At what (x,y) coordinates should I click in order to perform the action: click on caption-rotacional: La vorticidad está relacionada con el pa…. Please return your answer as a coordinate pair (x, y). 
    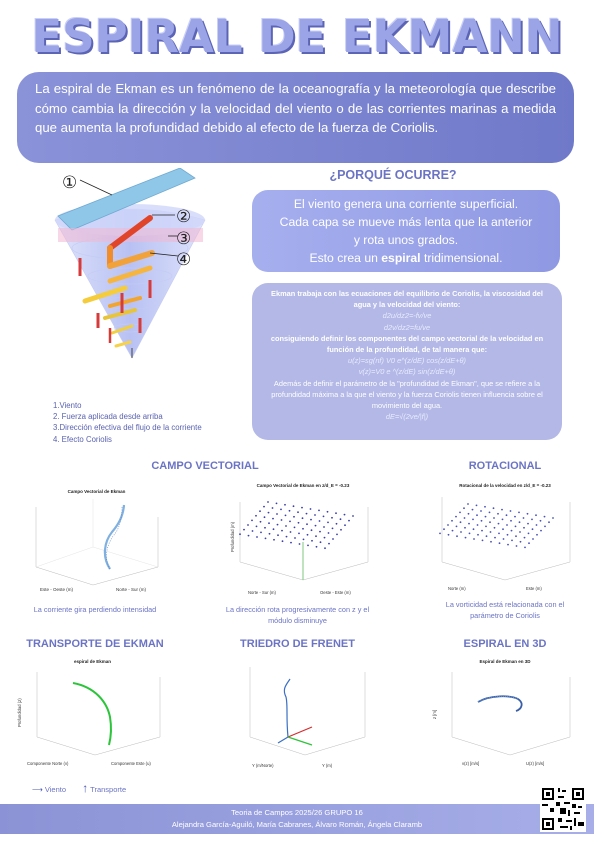
    Looking at the image, I should click on (505, 610).